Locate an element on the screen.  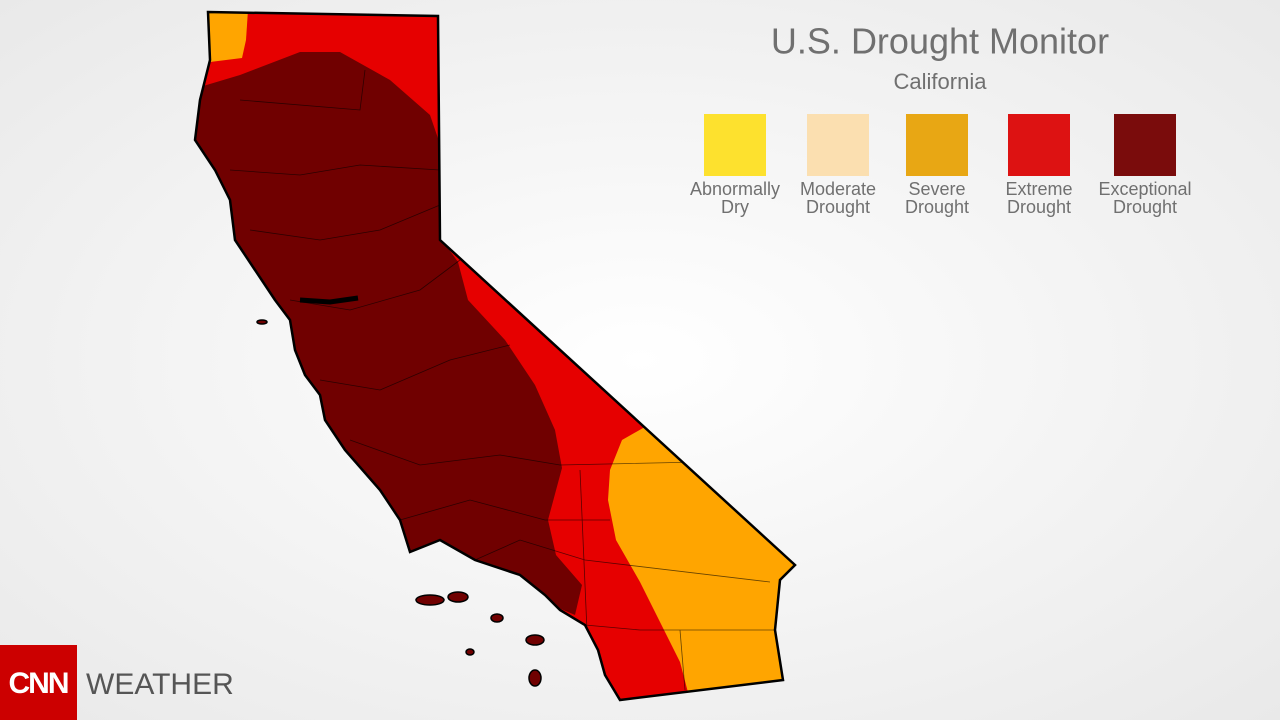
title: U.S. Drought Monitor is located at coordinates (940, 41).